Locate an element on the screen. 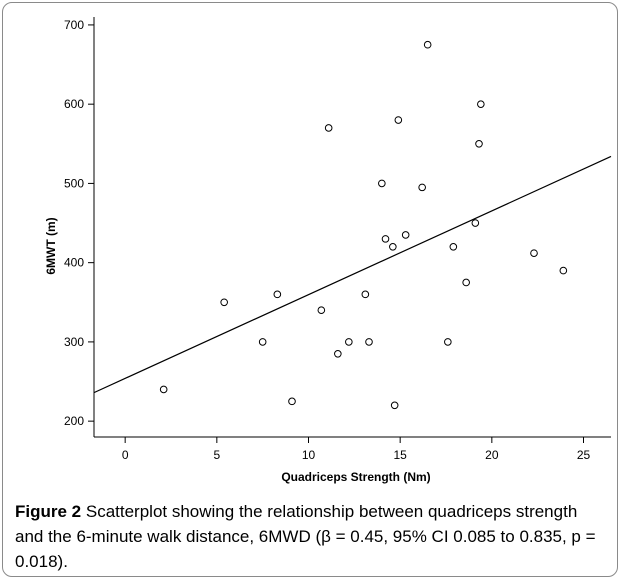 The height and width of the screenshot is (581, 622). x-tick-label: 20 is located at coordinates (492, 455).